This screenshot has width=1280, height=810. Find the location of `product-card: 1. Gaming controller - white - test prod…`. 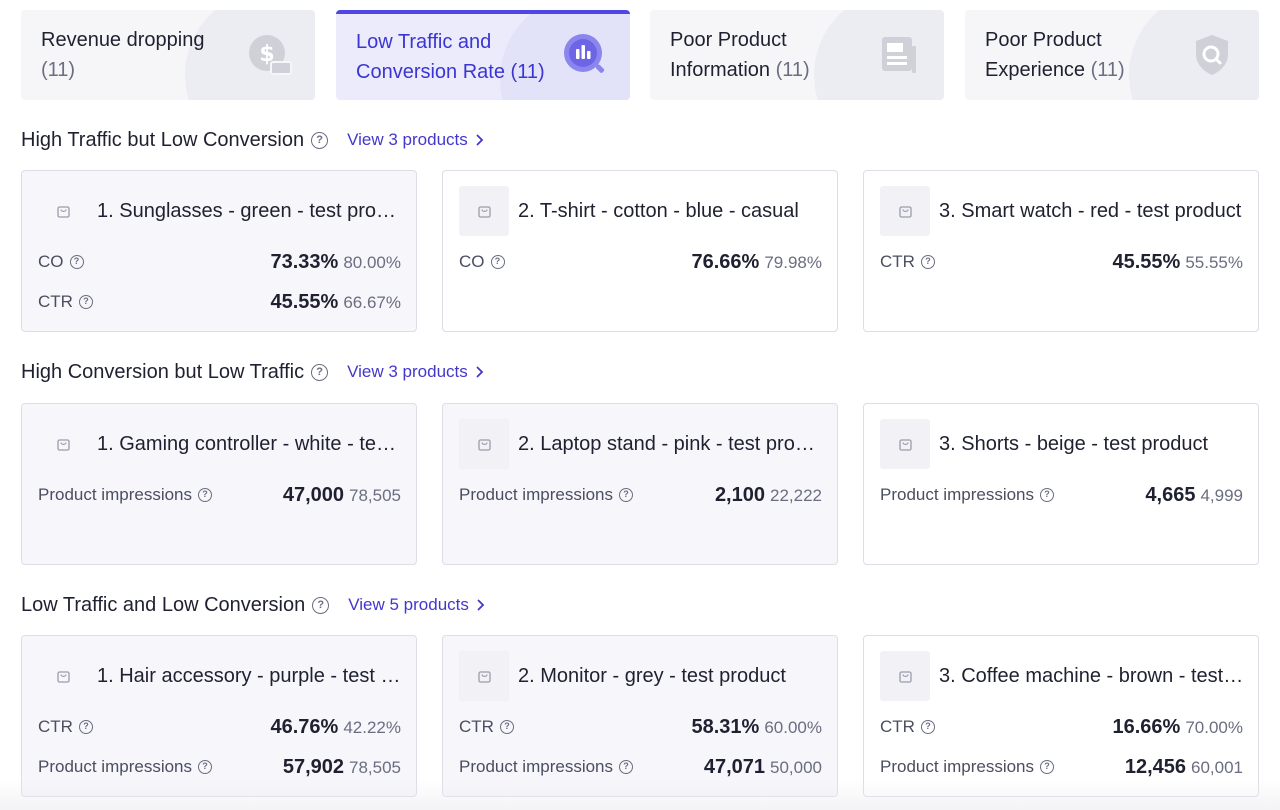

product-card: 1. Gaming controller - white - test prod… is located at coordinates (219, 484).